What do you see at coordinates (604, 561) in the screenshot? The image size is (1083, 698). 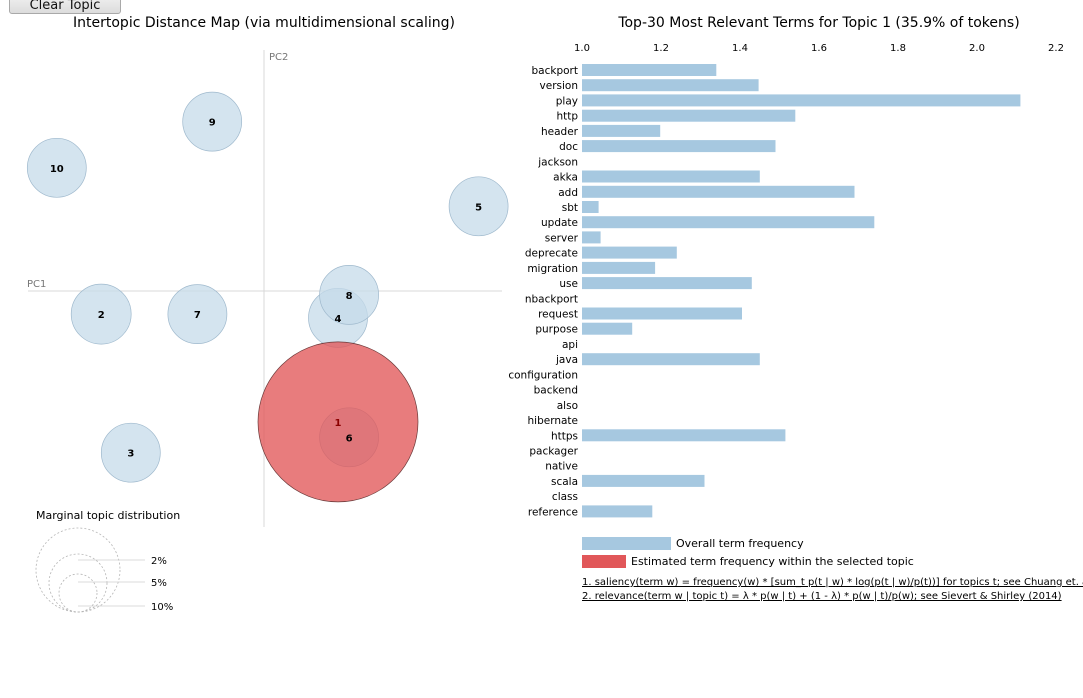 I see `legend-swatch-estimated` at bounding box center [604, 561].